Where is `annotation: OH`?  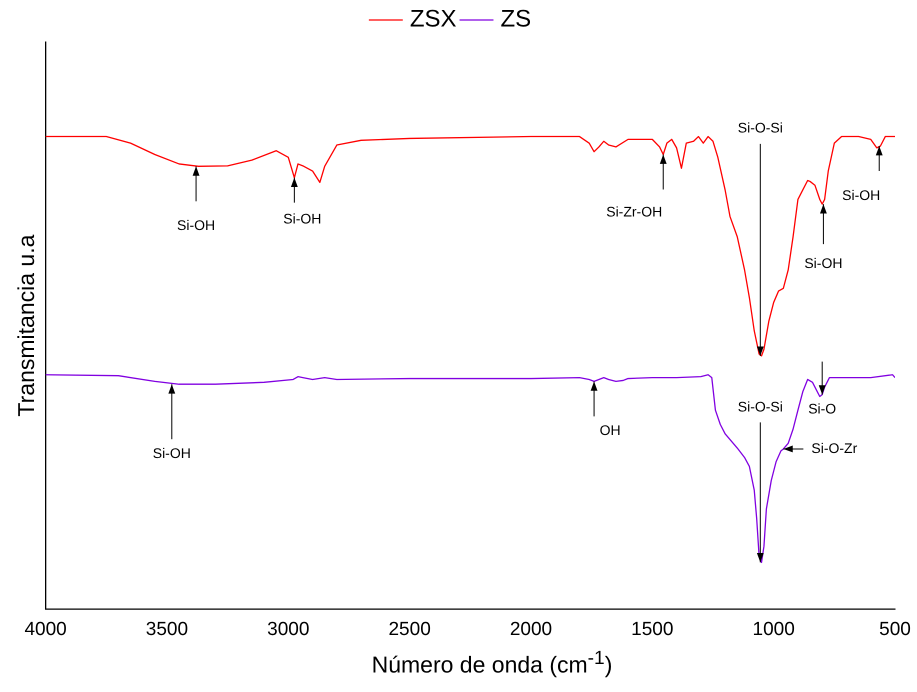 annotation: OH is located at coordinates (610, 430).